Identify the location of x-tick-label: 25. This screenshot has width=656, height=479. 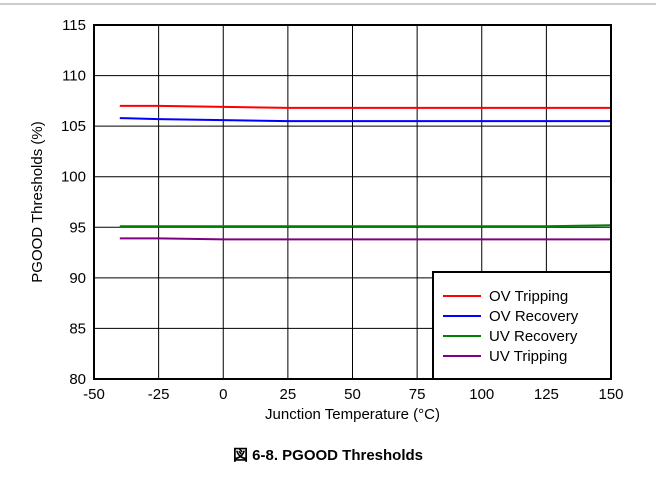
(288, 394).